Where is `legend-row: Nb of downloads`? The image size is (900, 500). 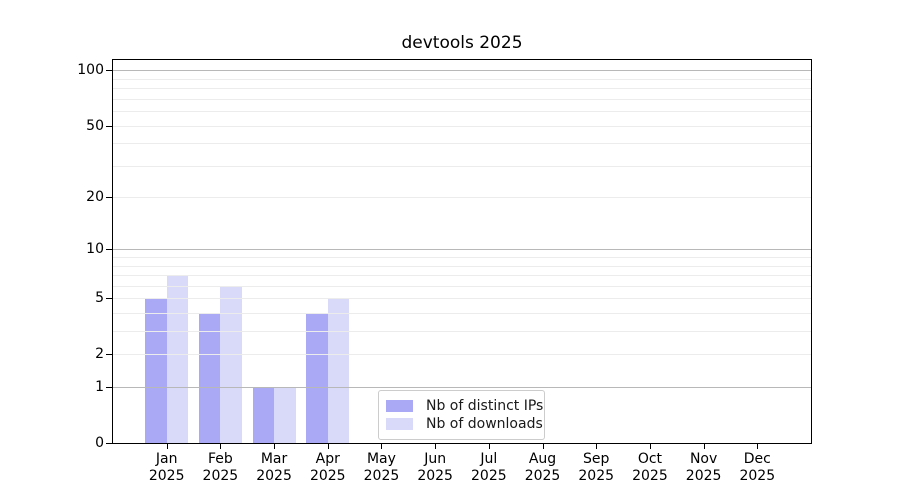
legend-row: Nb of downloads is located at coordinates (464, 424).